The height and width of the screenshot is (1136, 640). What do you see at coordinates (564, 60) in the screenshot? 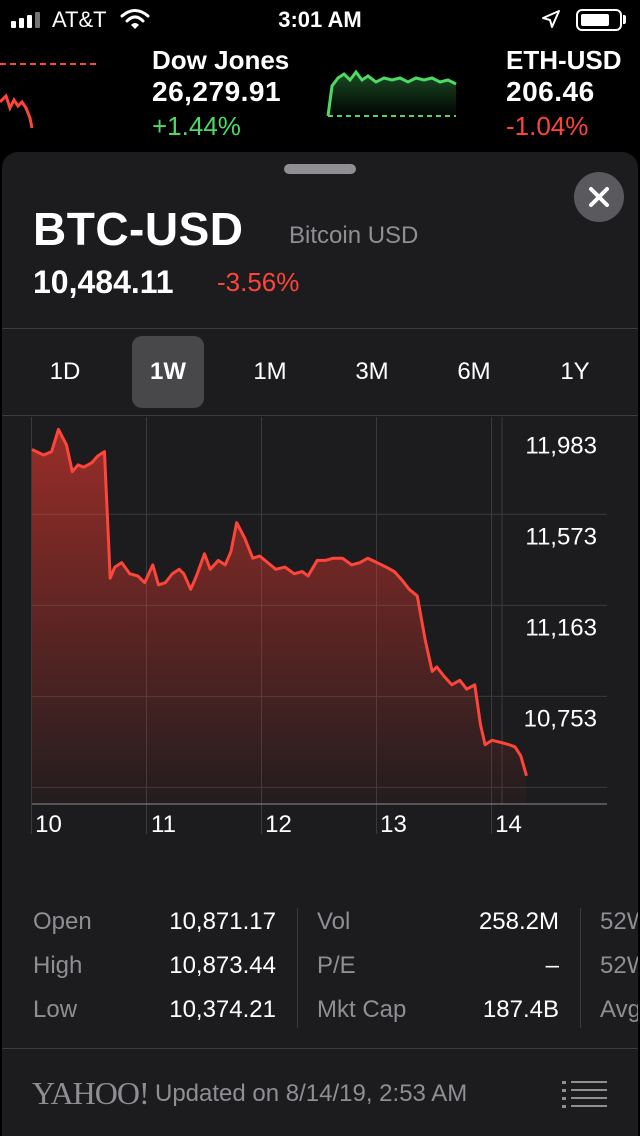
I see `ticker-name: ETH-USD` at bounding box center [564, 60].